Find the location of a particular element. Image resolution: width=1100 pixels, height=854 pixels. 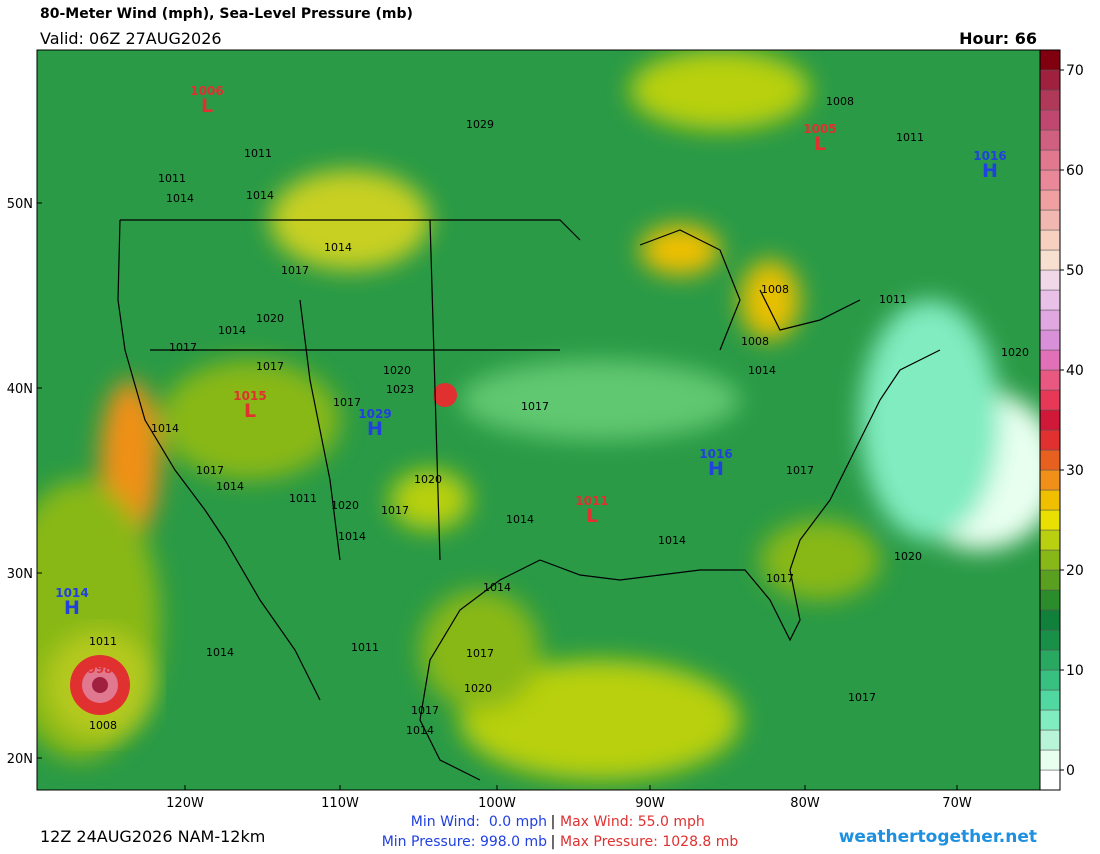

valid-time: Valid: 06Z 27AUG2026 is located at coordinates (131, 38).